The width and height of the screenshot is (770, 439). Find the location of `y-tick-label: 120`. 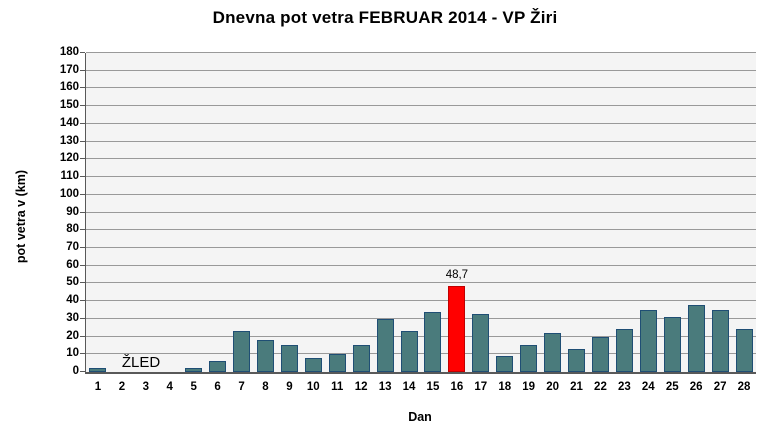

y-tick-label: 120 is located at coordinates (69, 158).